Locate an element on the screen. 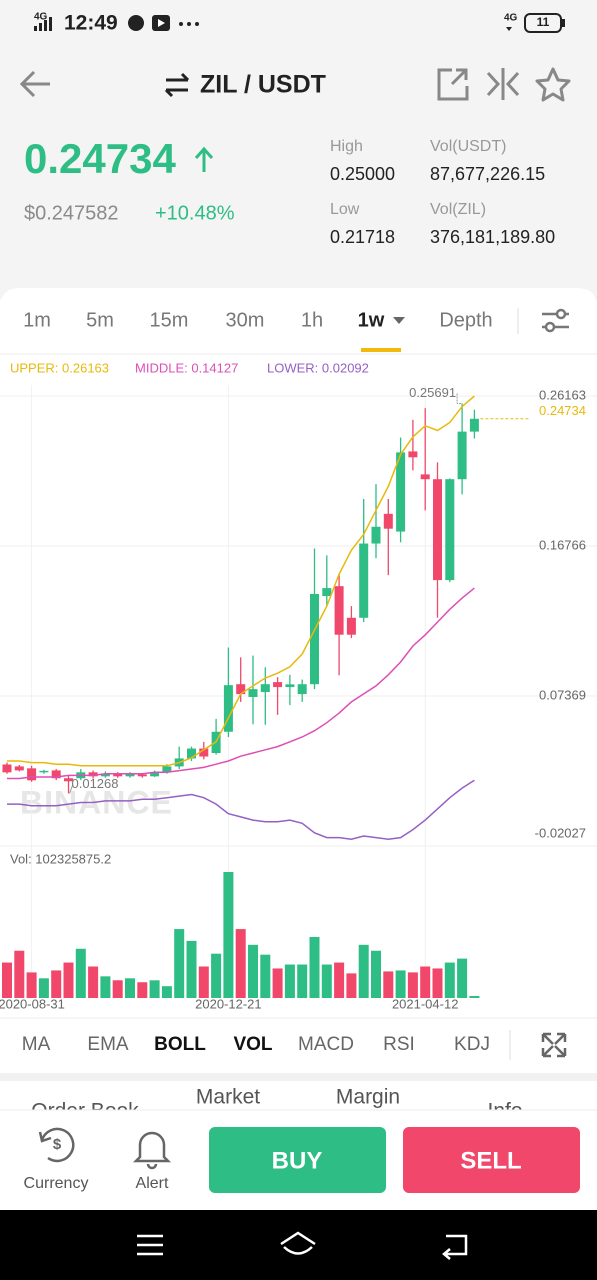 Image resolution: width=597 pixels, height=1280 pixels. pair-title: ZIL / USDT is located at coordinates (263, 85).